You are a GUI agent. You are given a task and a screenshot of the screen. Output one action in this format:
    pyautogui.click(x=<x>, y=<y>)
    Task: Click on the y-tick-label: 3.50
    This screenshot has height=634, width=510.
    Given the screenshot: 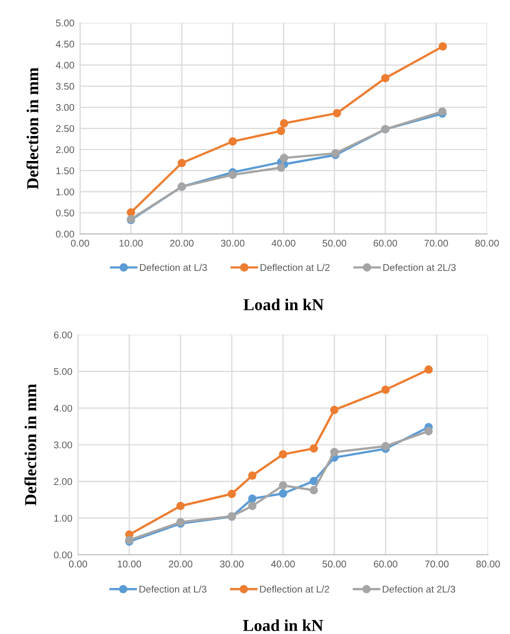 What is the action you would take?
    pyautogui.click(x=65, y=86)
    